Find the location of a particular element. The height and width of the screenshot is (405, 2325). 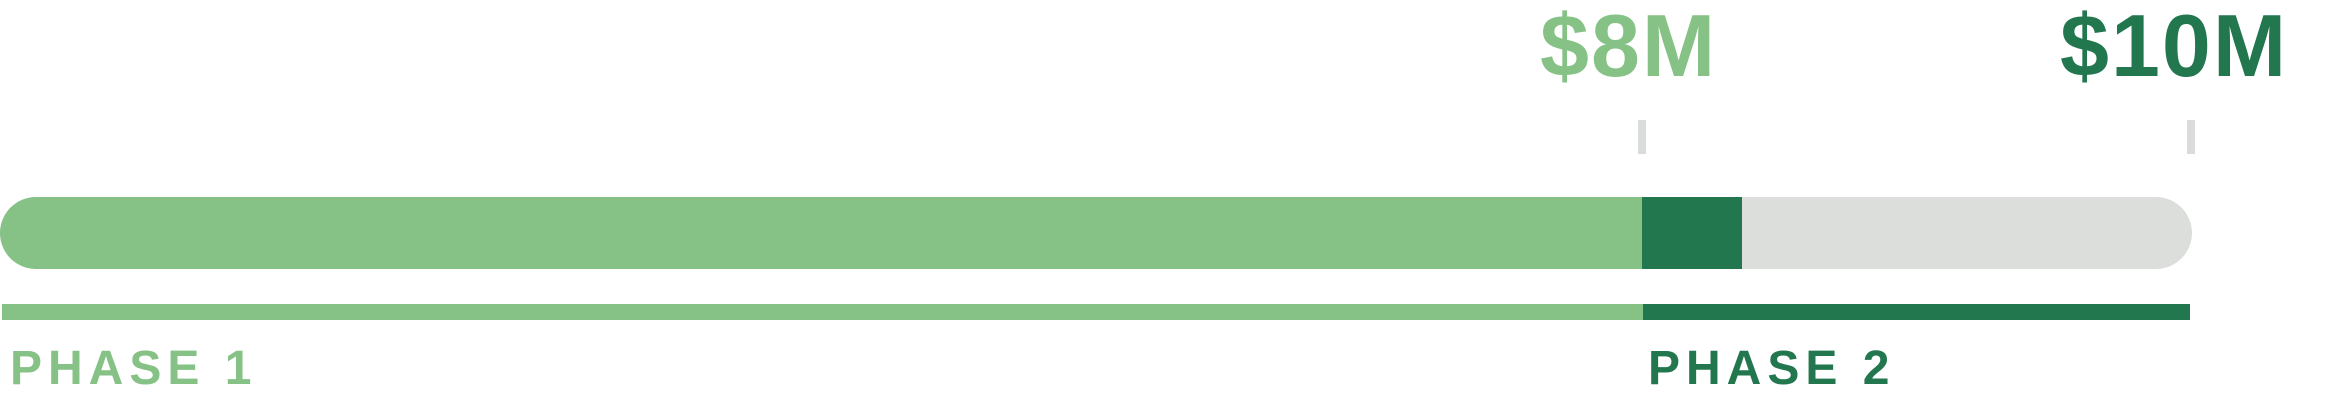

phase1-label: PHASE 1 is located at coordinates (134, 368).